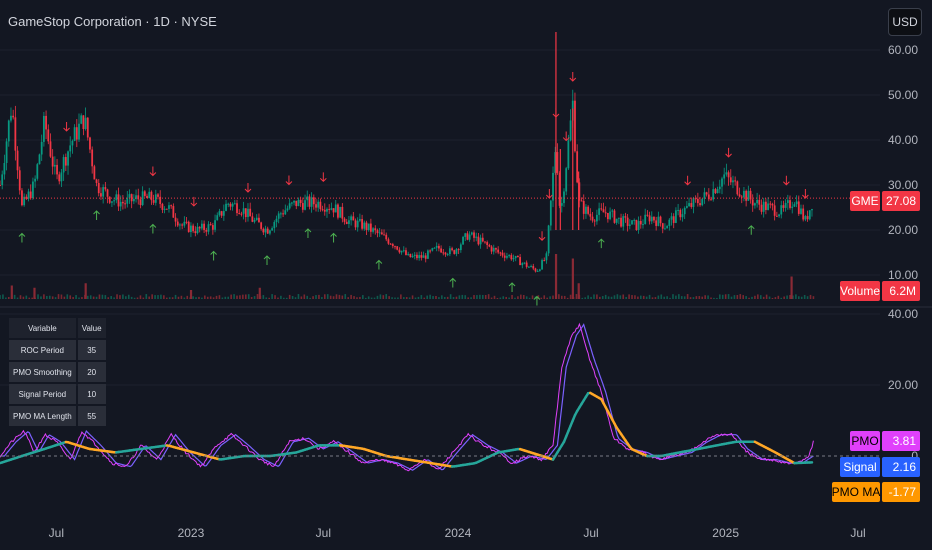  What do you see at coordinates (902, 291) in the screenshot?
I see `volume-value-label: 6.2M` at bounding box center [902, 291].